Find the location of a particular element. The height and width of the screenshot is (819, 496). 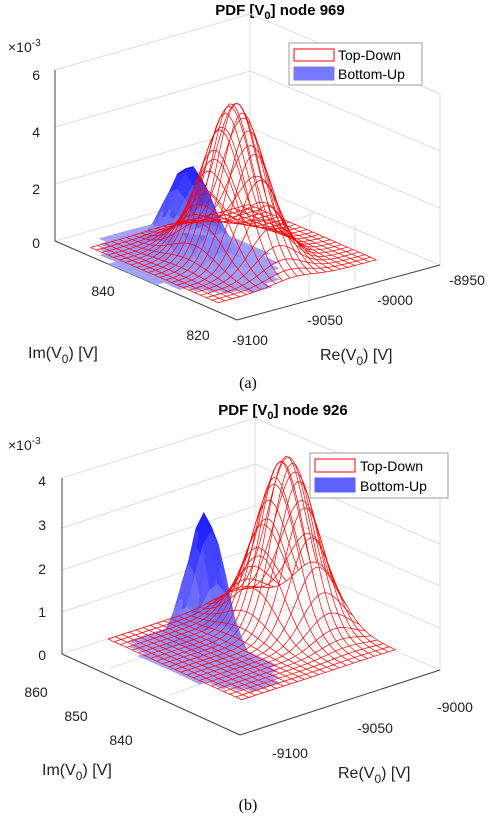

top-down-mesh is located at coordinates (233, 203).